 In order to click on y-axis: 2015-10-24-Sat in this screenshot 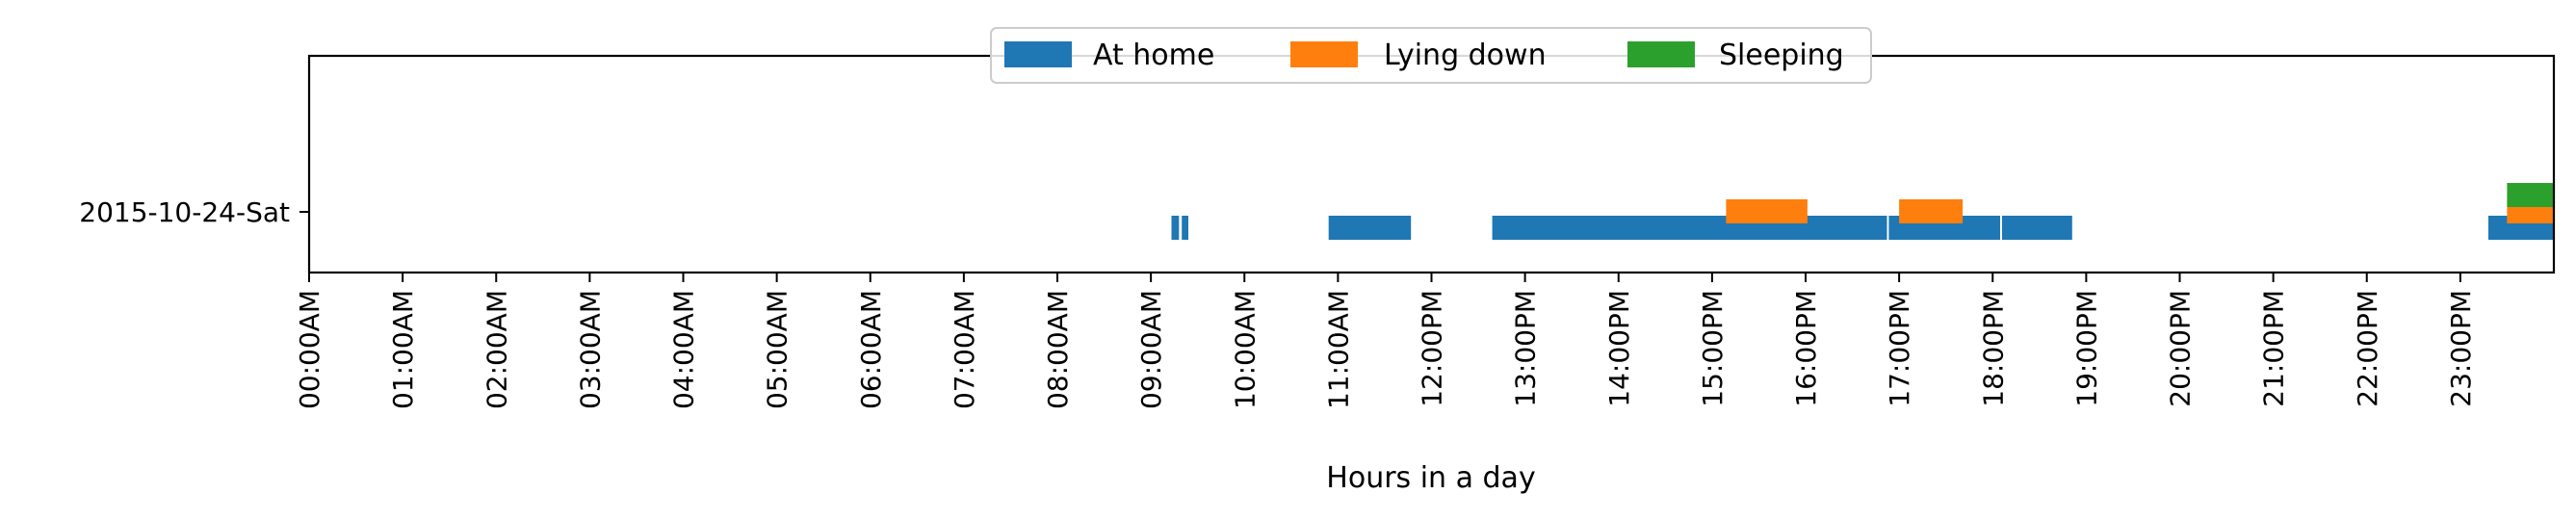, I will do `click(194, 212)`.